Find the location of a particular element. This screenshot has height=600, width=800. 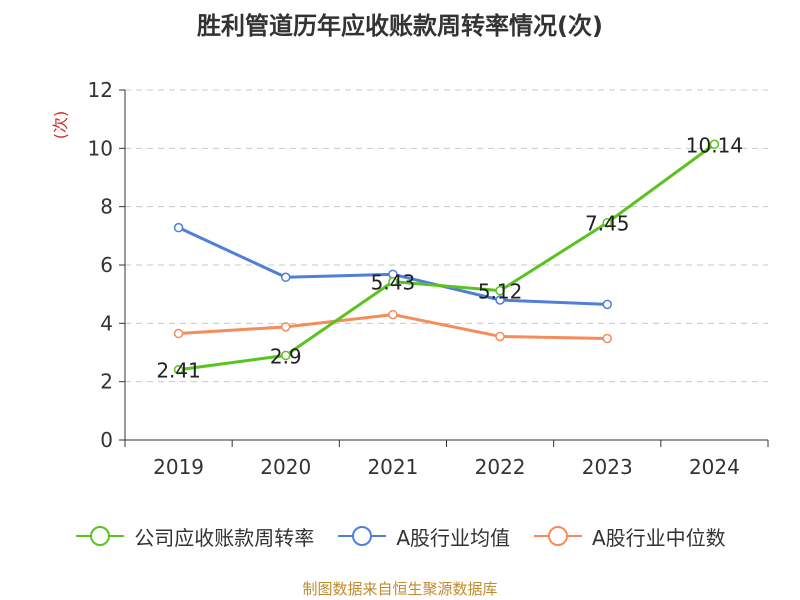

y-tick-label: 10 is located at coordinates (100, 148).